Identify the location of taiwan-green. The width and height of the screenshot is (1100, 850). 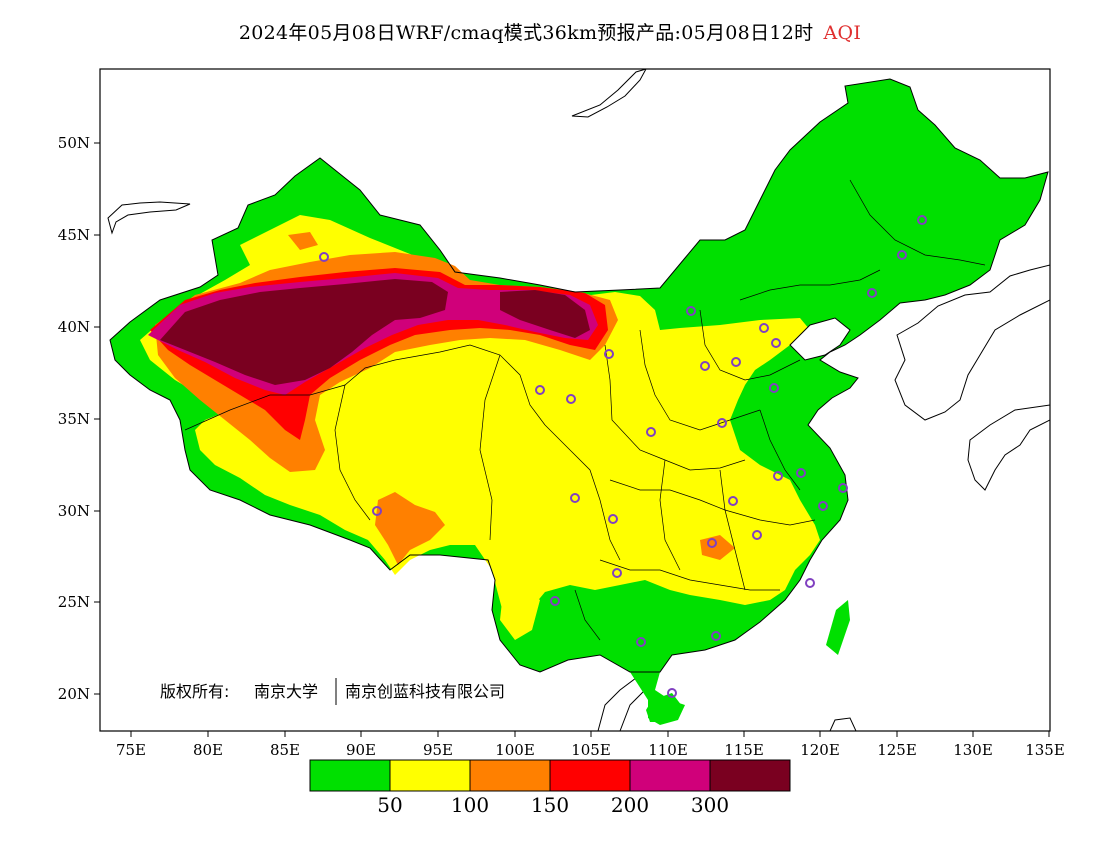
(838, 627).